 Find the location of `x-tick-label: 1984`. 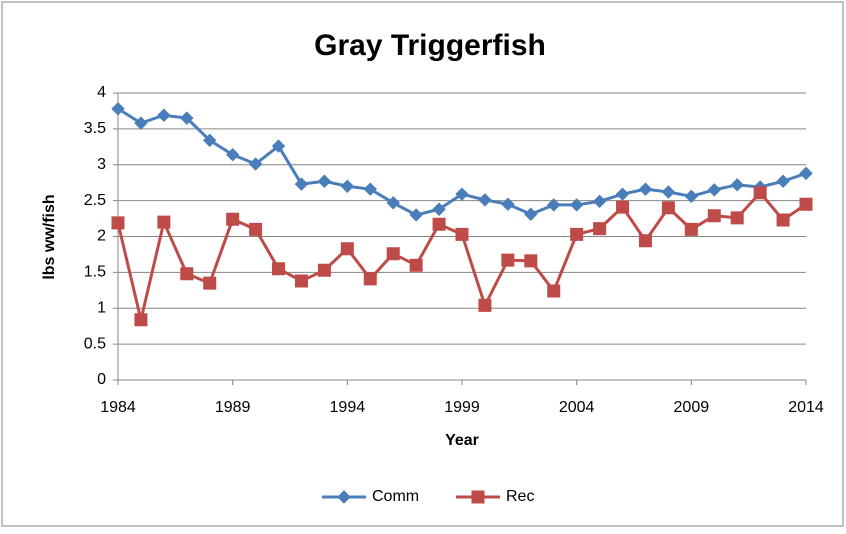

x-tick-label: 1984 is located at coordinates (118, 407).